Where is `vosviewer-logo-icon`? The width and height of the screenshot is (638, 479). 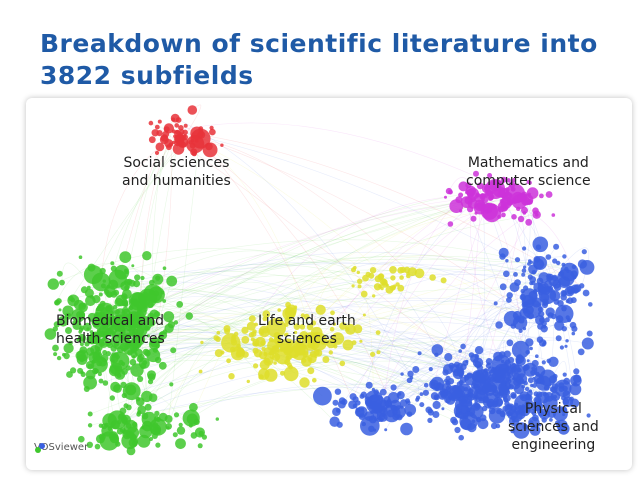
vosviewer-logo-icon is located at coordinates (40, 448).